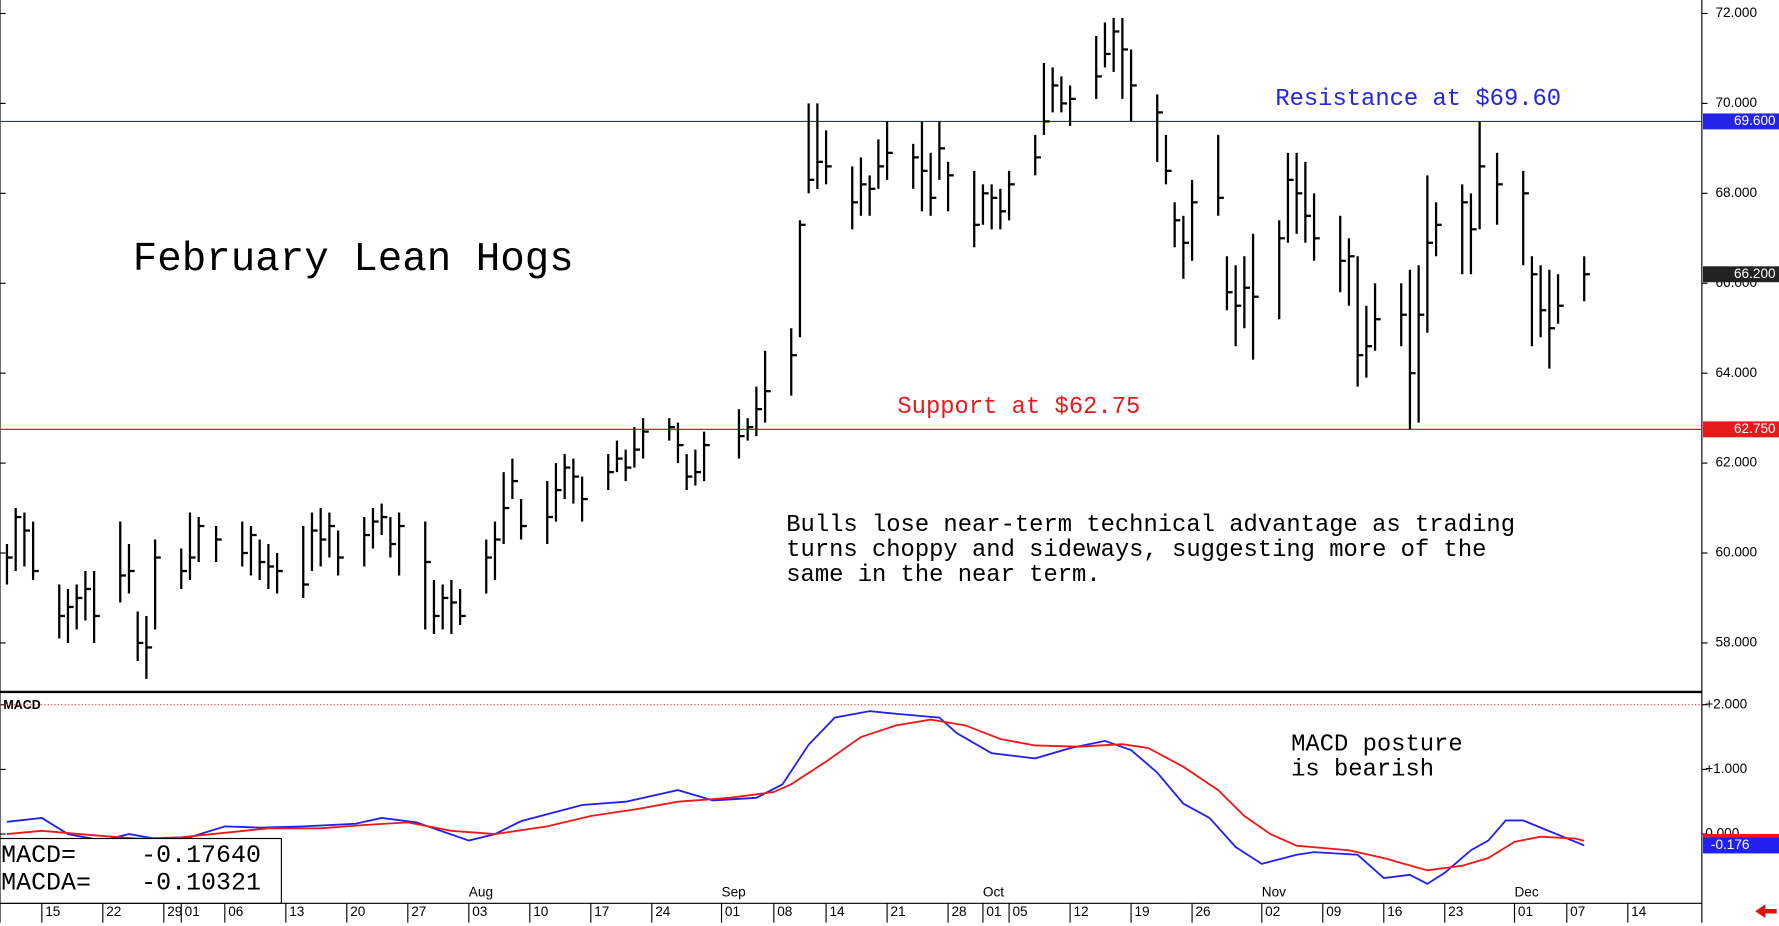  Describe the element at coordinates (113, 911) in the screenshot. I see `x-tick-label: 22` at that location.